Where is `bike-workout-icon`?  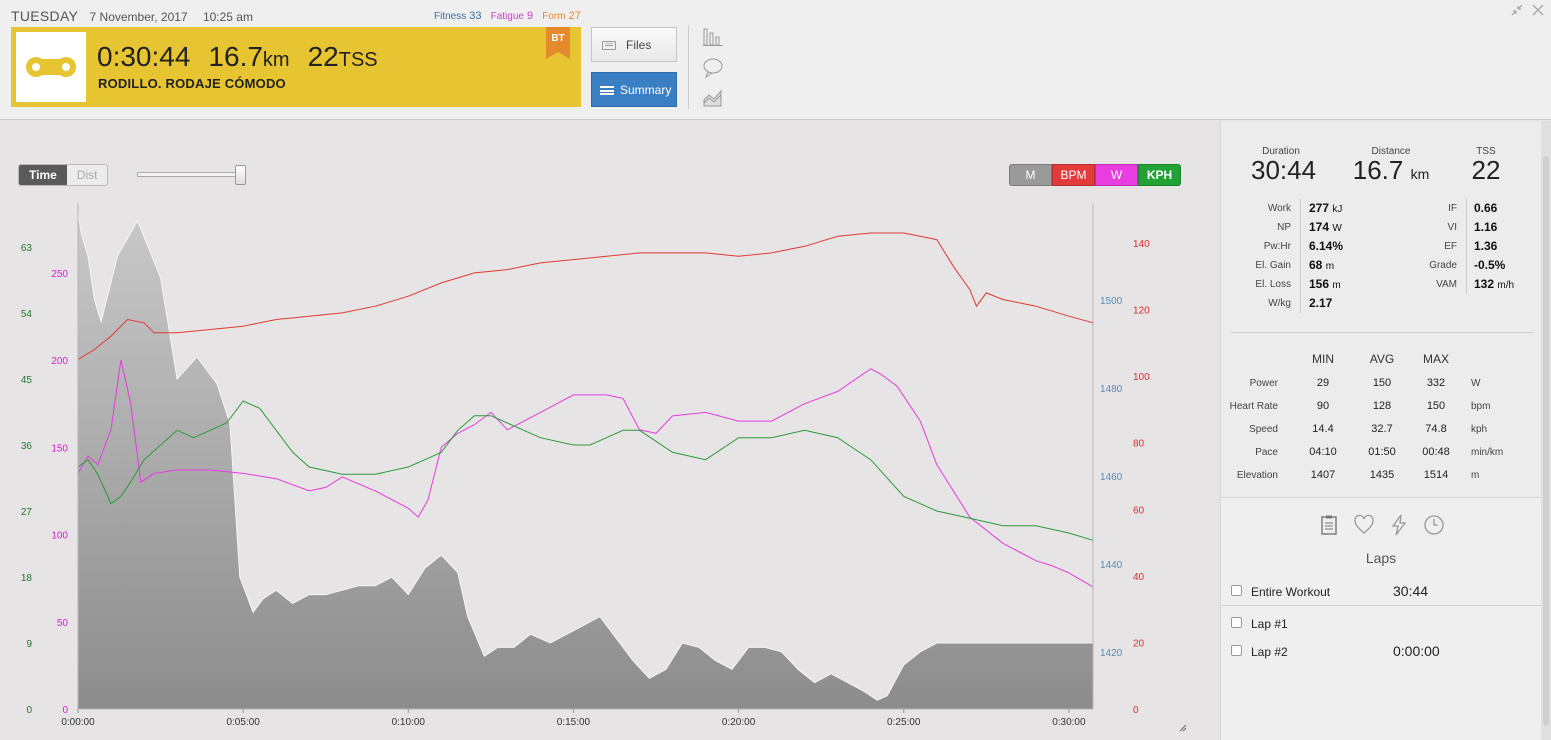 bike-workout-icon is located at coordinates (51, 67).